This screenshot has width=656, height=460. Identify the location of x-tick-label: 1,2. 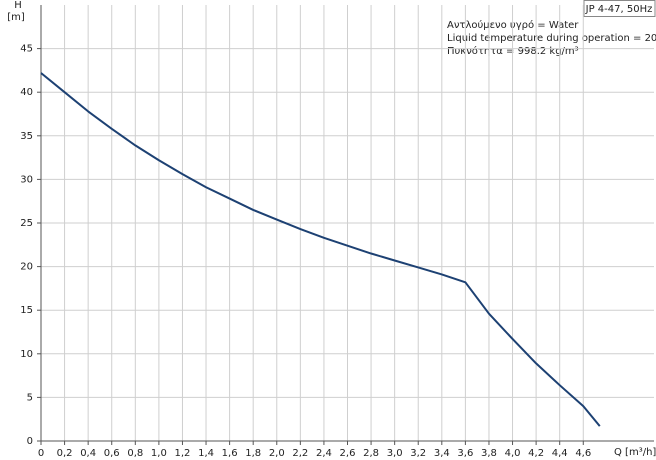
(183, 453).